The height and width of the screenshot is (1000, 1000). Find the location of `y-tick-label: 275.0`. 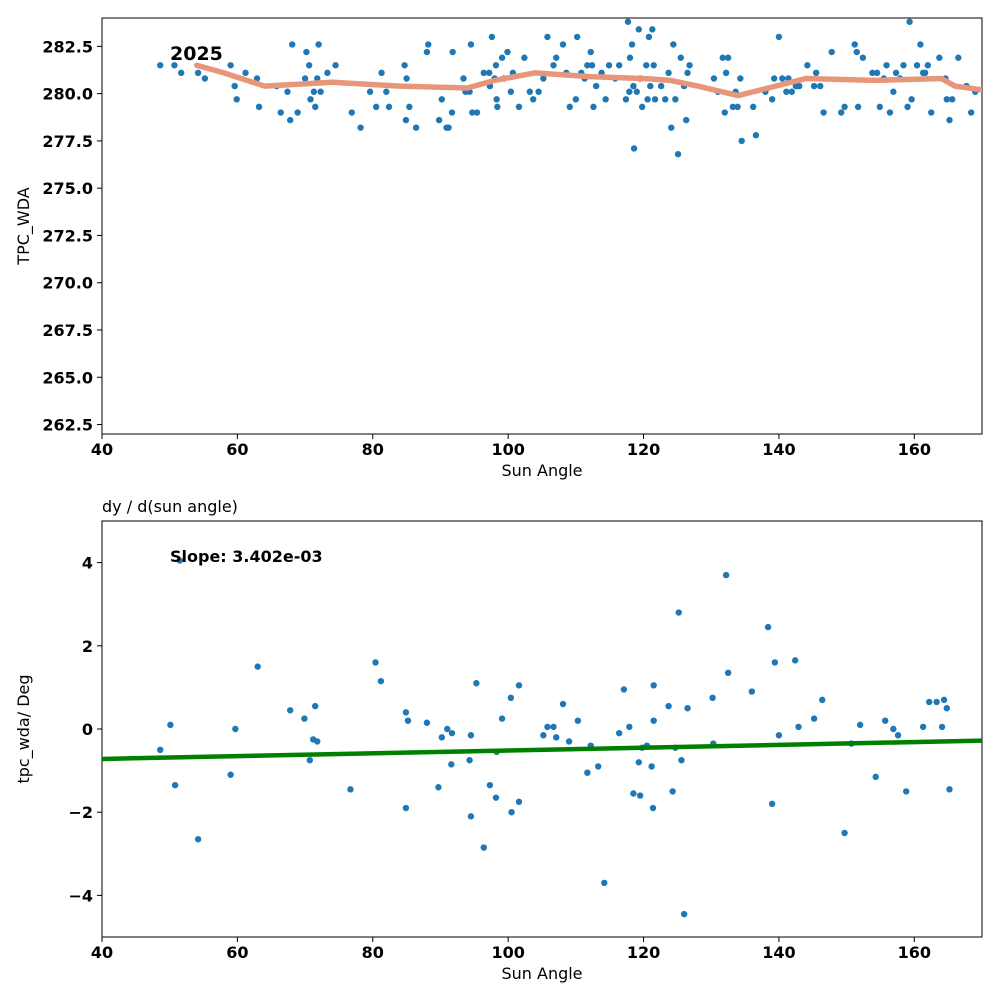

y-tick-label: 275.0 is located at coordinates (67, 188).